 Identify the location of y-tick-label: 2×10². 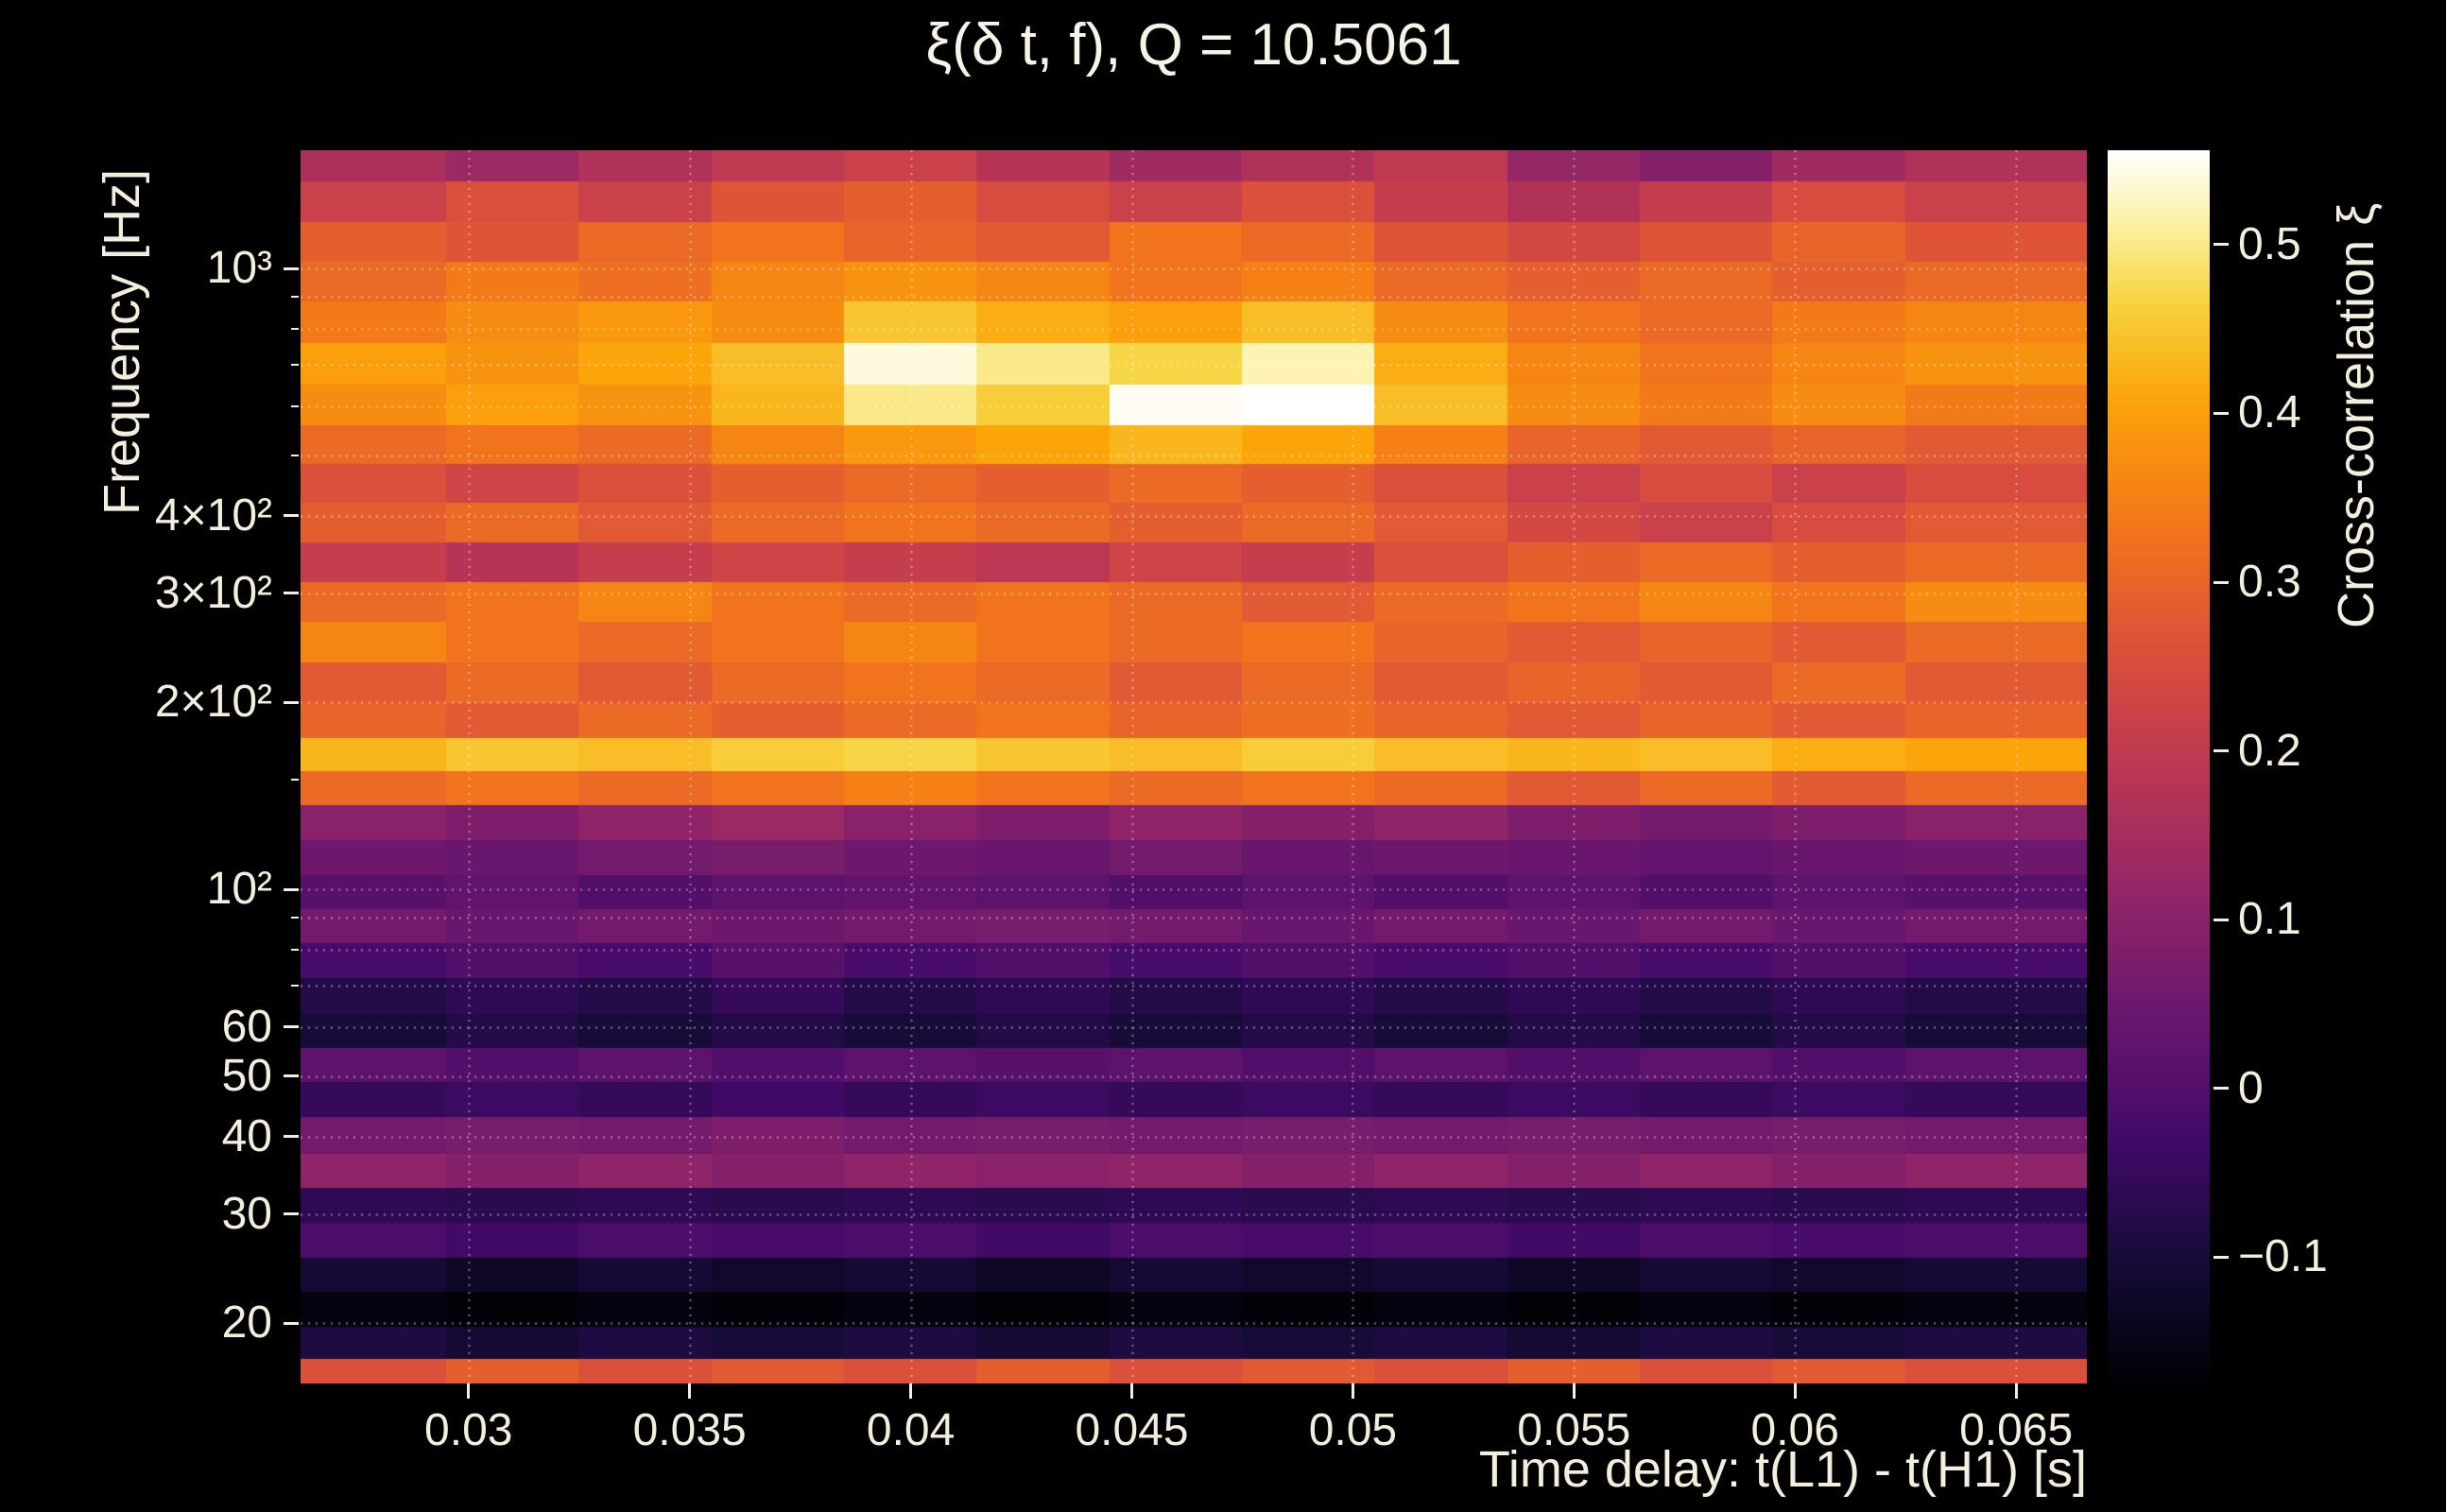
(213, 702).